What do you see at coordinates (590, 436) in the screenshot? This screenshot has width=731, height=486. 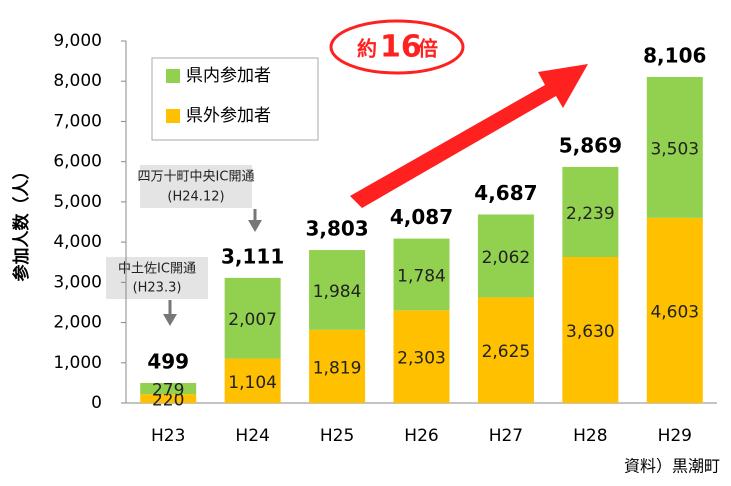 I see `x-tick-label: H28` at bounding box center [590, 436].